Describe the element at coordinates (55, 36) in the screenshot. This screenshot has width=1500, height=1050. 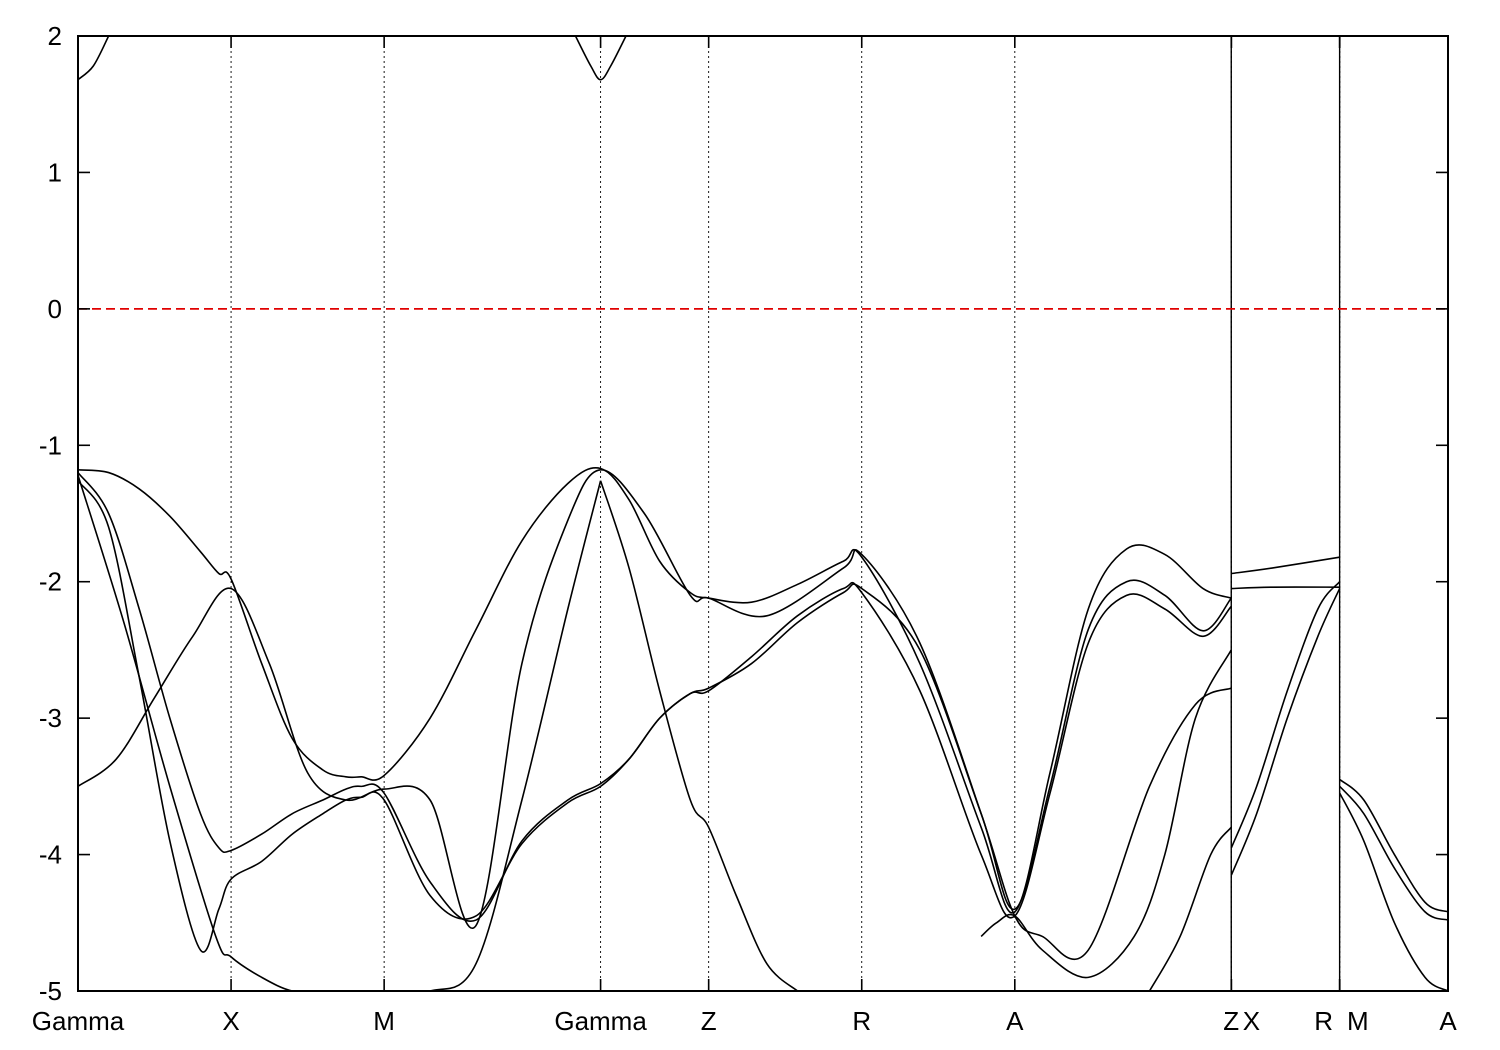
I see `y-tick-label: 2` at that location.